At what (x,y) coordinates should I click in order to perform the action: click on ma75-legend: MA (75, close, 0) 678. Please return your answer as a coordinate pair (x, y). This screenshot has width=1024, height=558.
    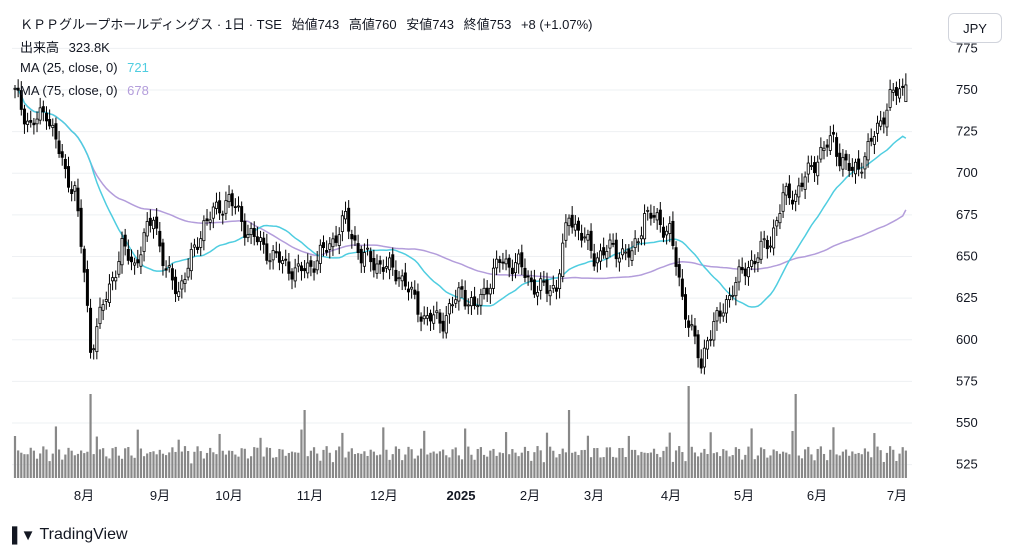
    Looking at the image, I should click on (84, 90).